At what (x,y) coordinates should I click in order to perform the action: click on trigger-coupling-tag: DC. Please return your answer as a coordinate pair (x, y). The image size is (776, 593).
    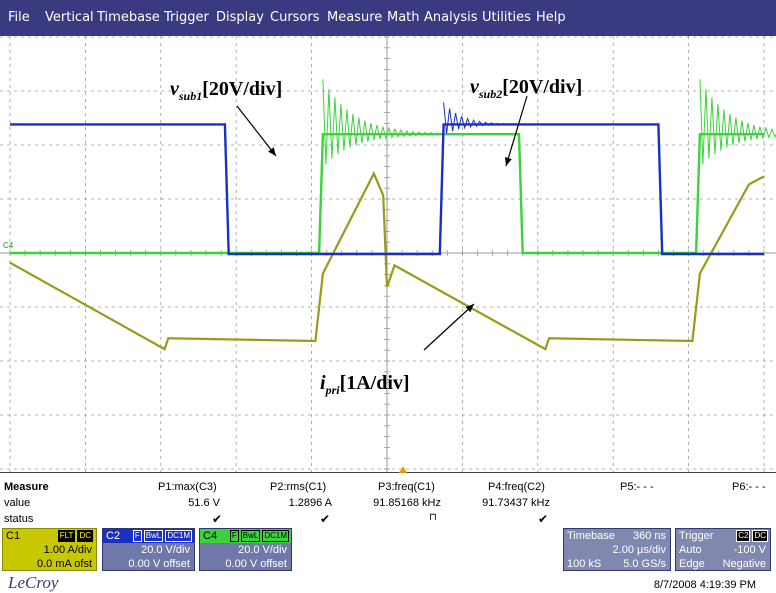
    Looking at the image, I should click on (760, 536).